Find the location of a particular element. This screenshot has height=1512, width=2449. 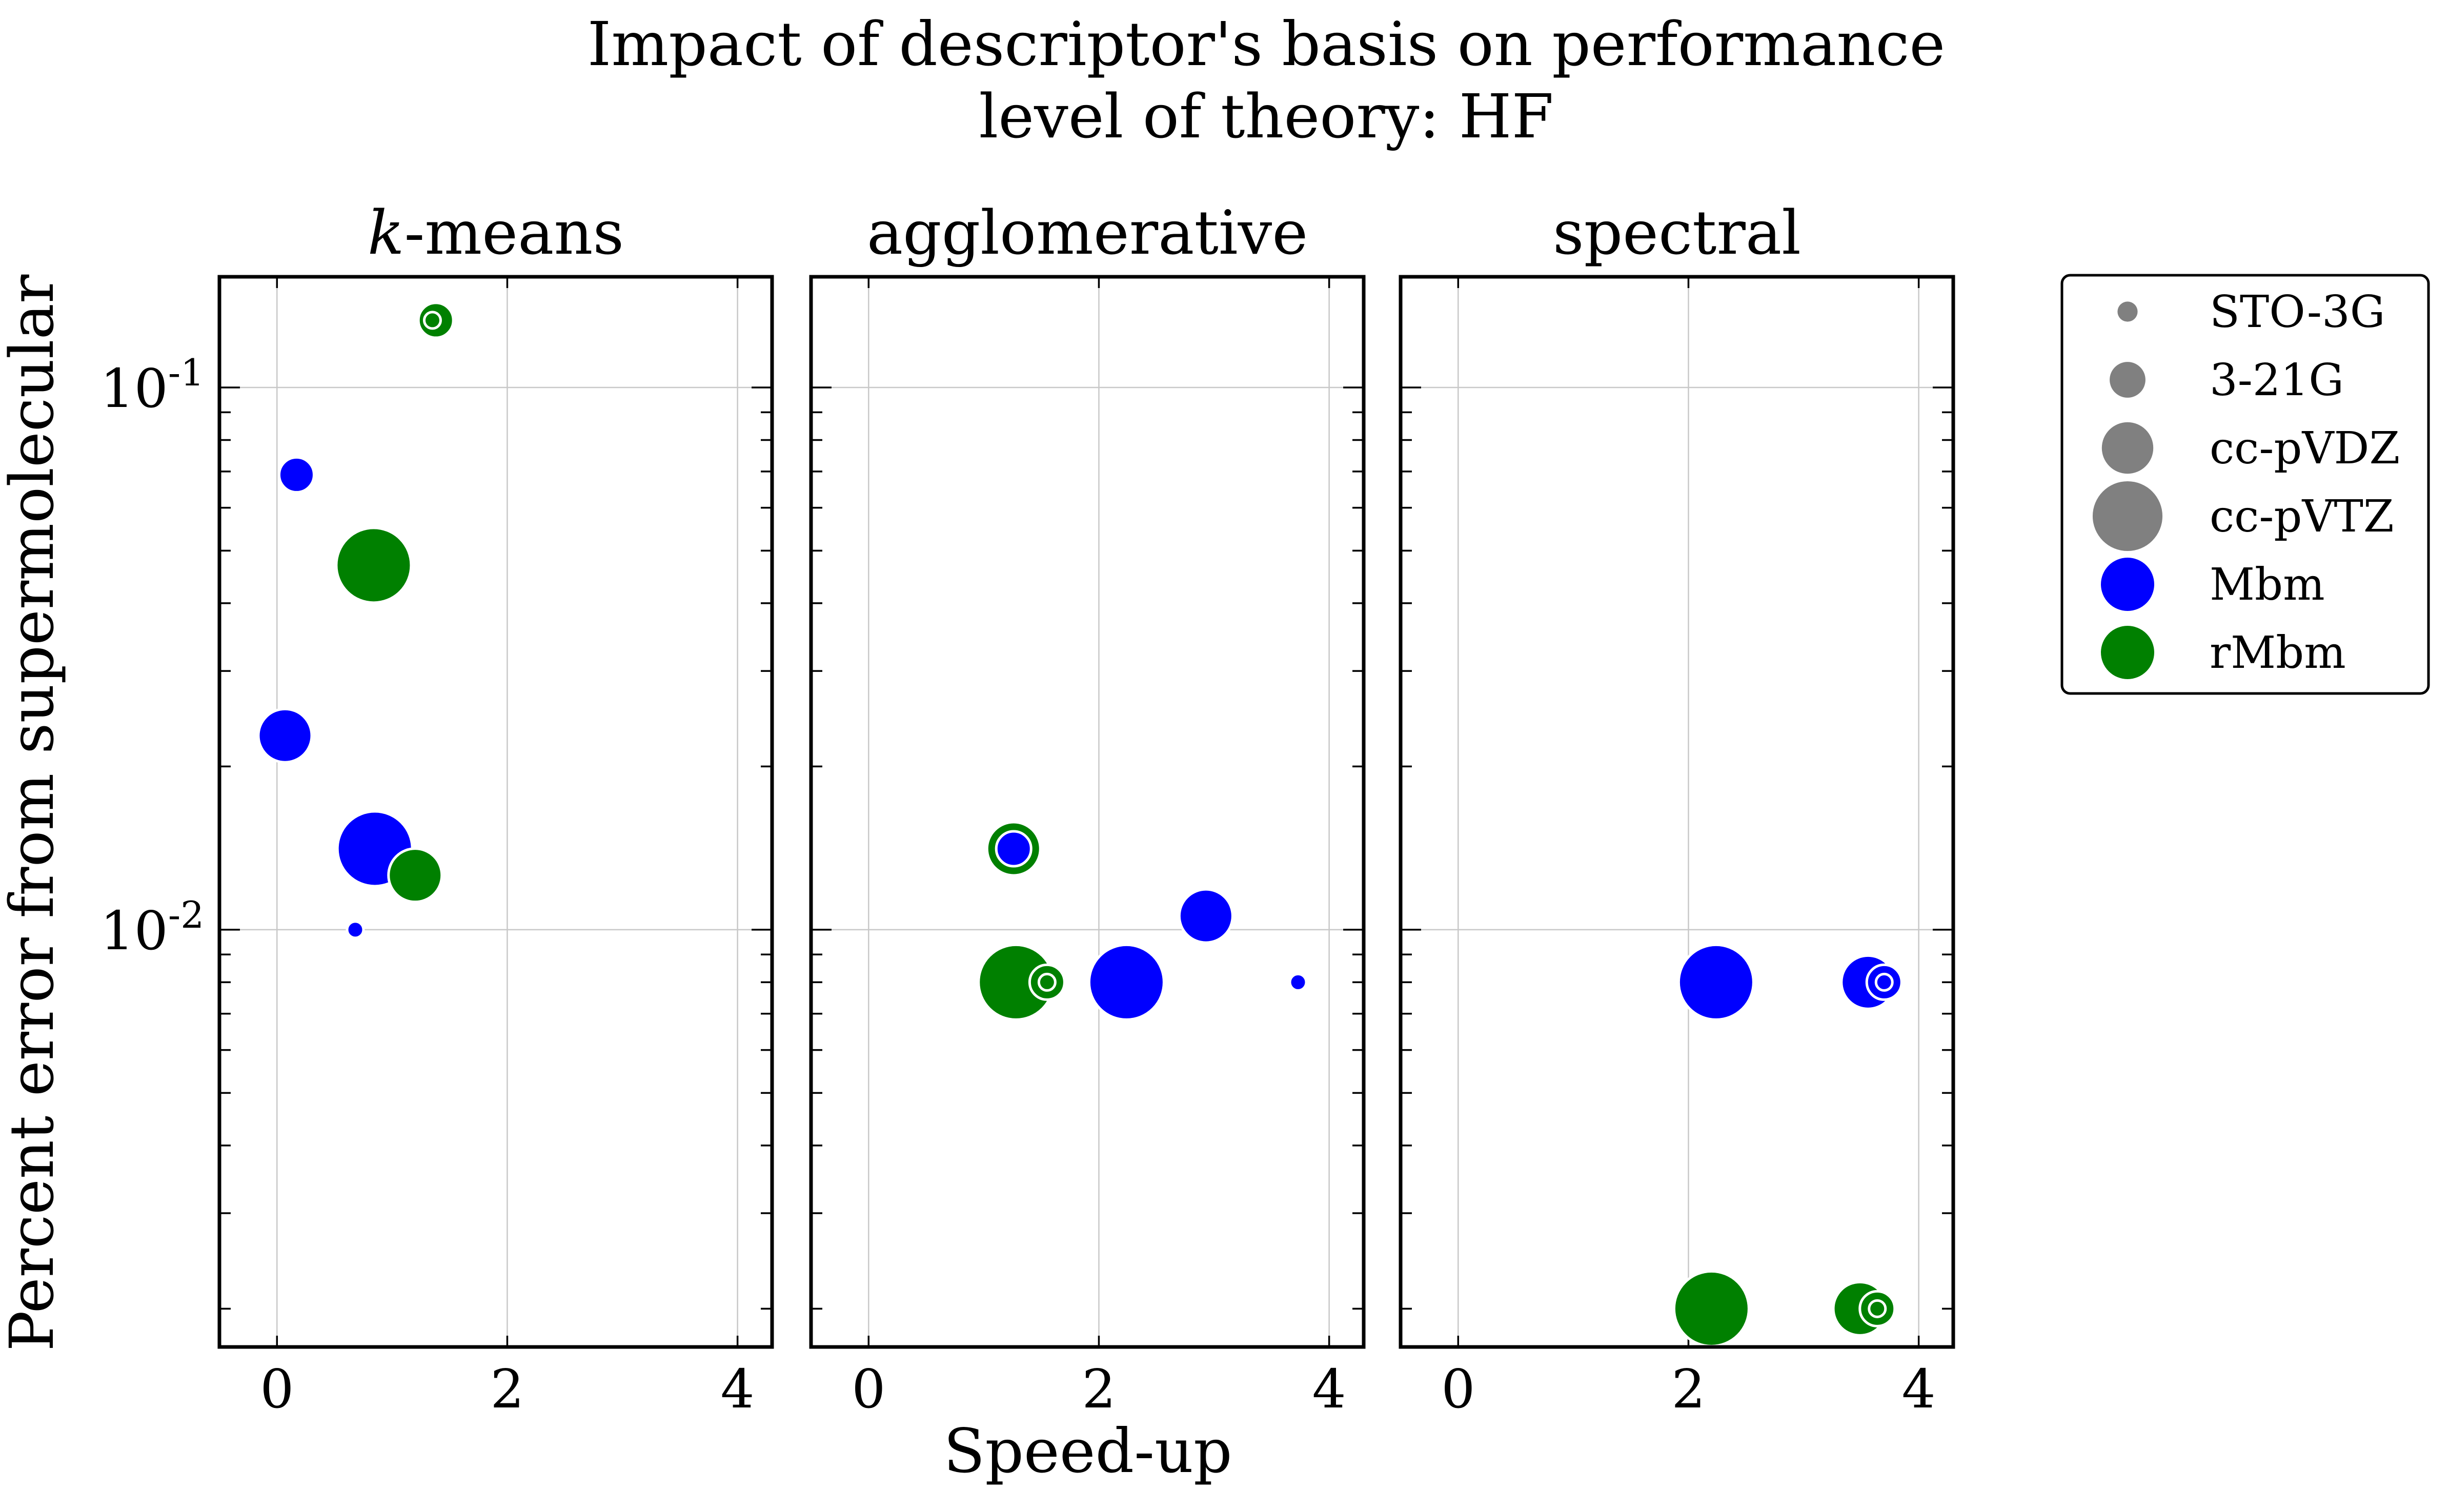

legend-label: Mbm is located at coordinates (2267, 584).